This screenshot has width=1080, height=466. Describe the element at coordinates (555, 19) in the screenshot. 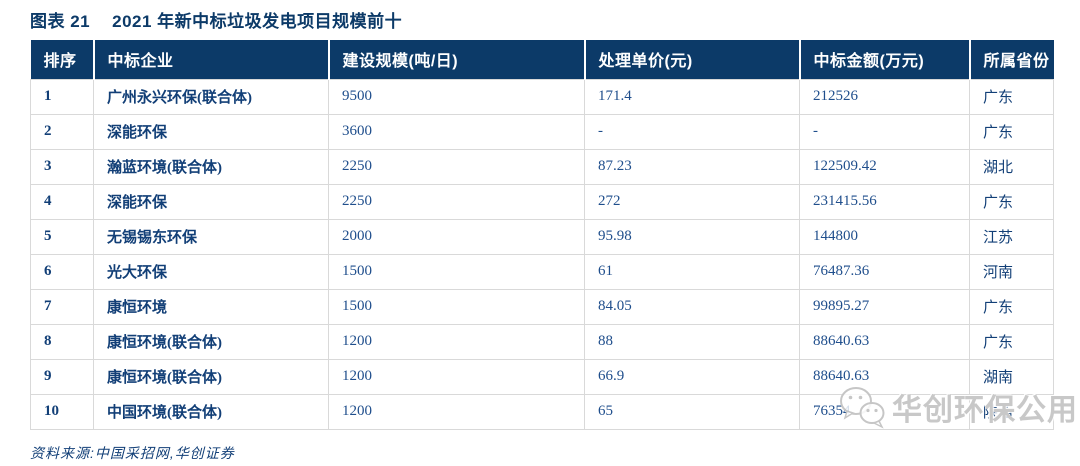

I see `figure-title: 图表 21 2021 年新中标垃圾发电项目规模前十` at that location.